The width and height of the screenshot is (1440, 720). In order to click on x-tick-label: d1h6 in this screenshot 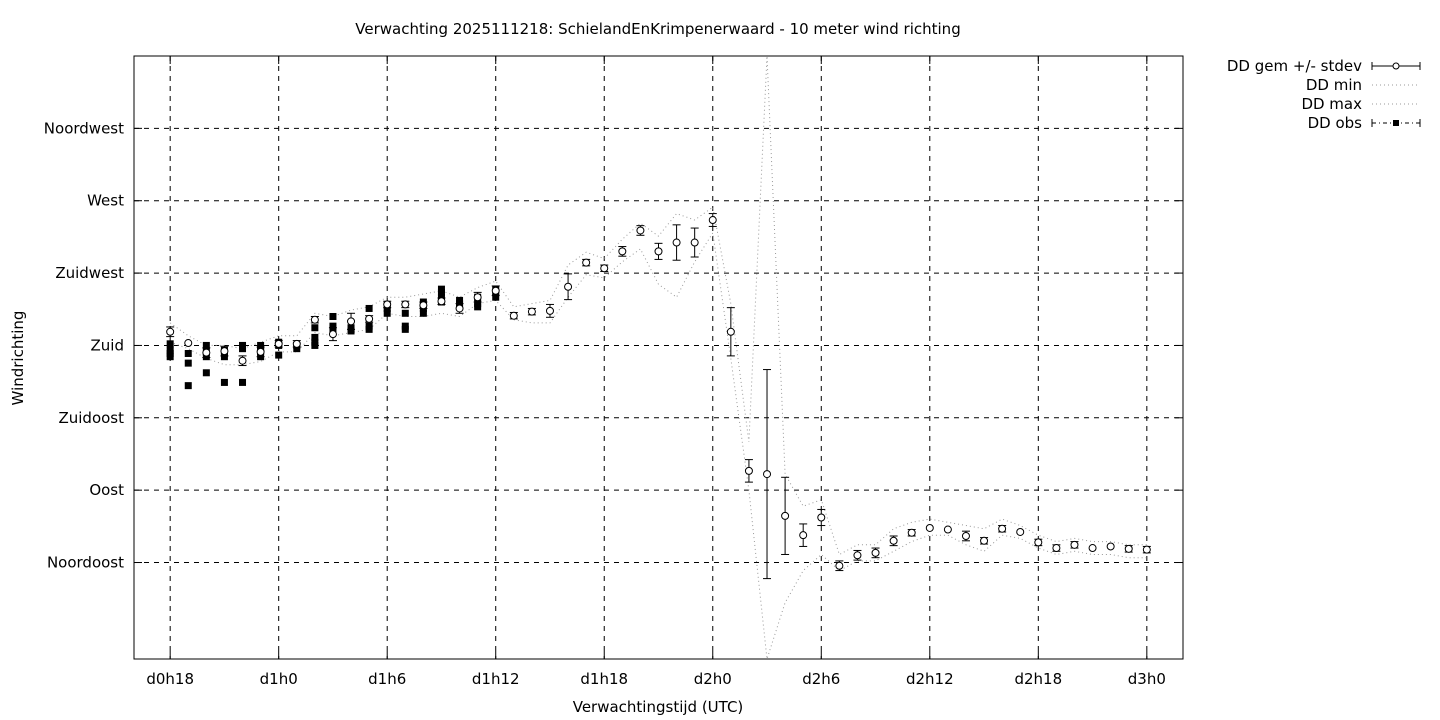, I will do `click(387, 679)`.